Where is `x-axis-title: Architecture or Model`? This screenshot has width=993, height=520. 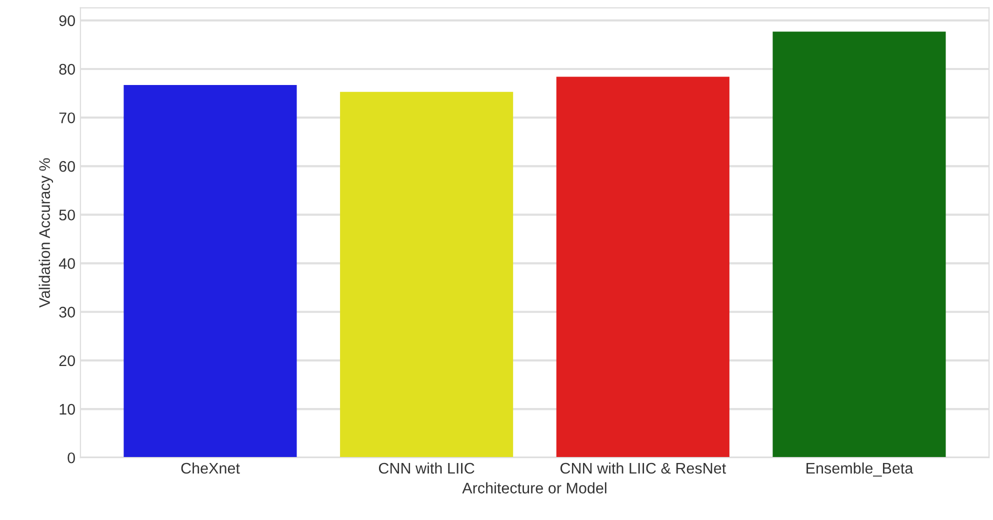 x-axis-title: Architecture or Model is located at coordinates (534, 488).